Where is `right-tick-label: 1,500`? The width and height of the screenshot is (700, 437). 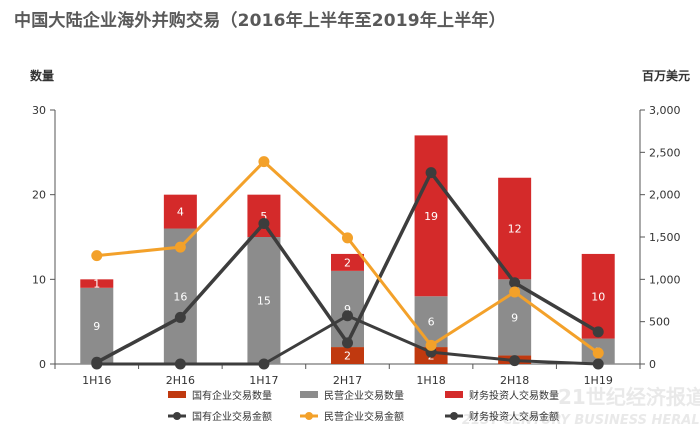 right-tick-label: 1,500 is located at coordinates (665, 237).